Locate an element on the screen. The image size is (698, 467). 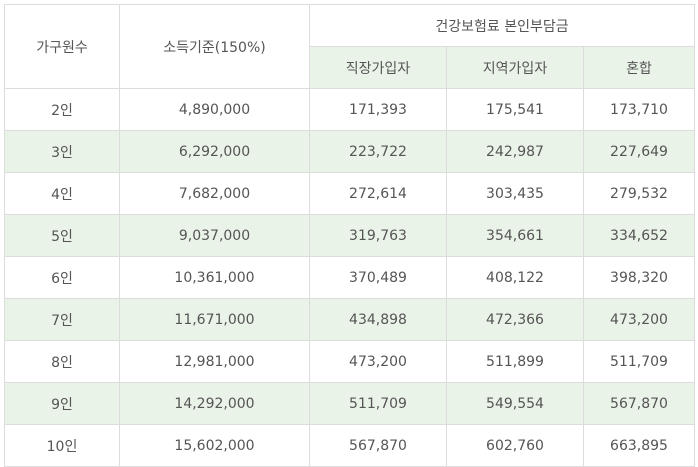
cell-employee: 272,614 is located at coordinates (378, 193).